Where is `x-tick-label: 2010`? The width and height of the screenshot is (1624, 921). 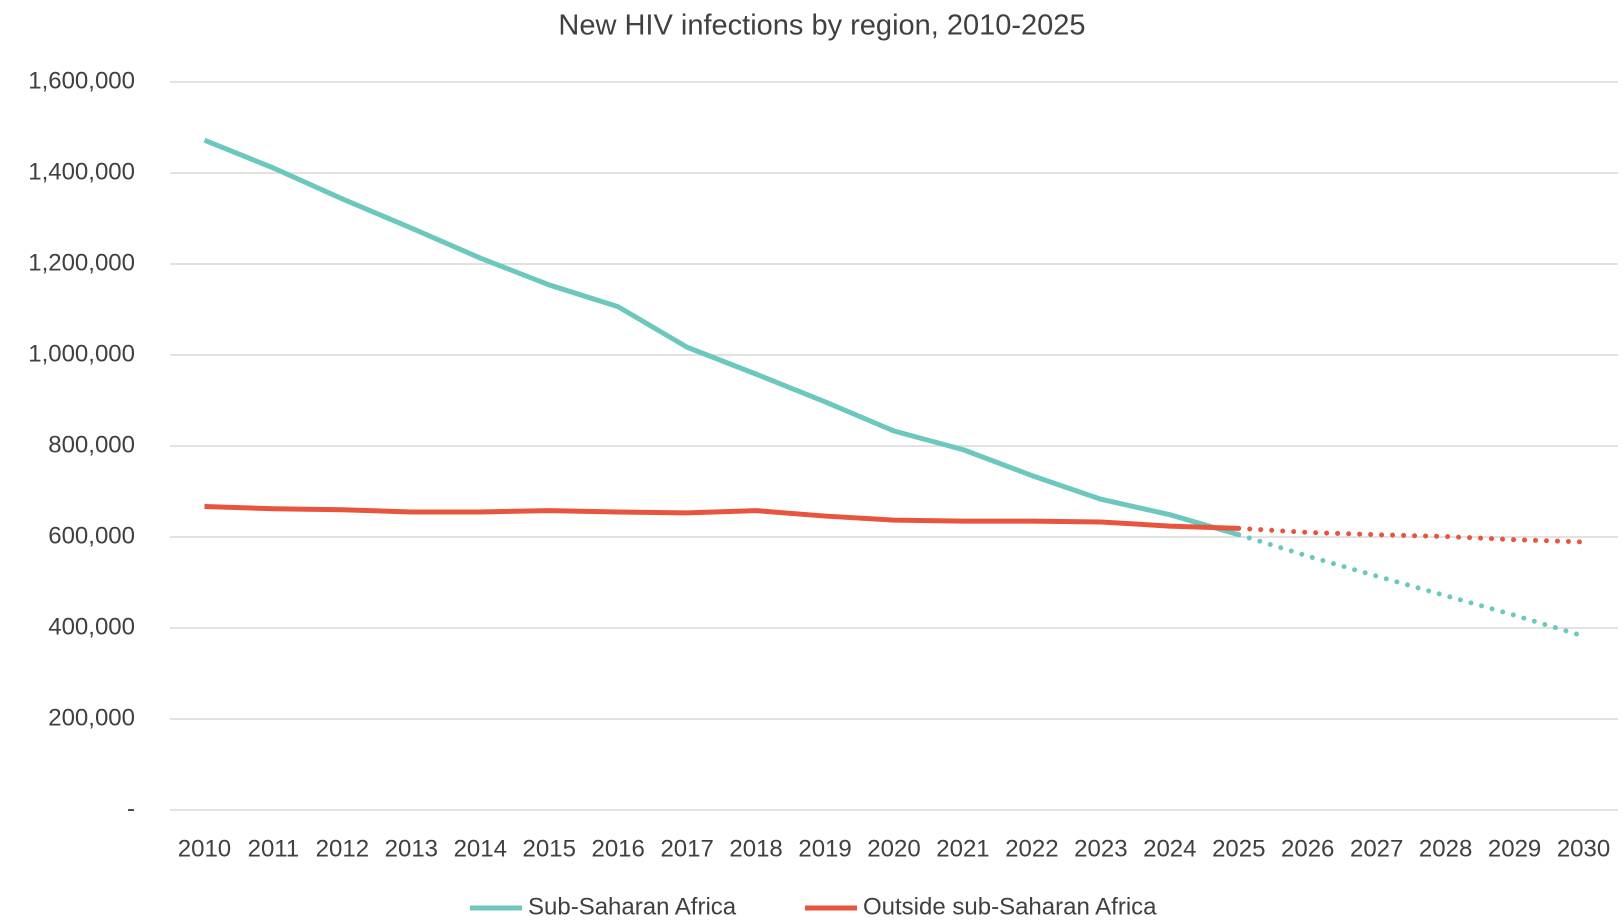 x-tick-label: 2010 is located at coordinates (204, 848).